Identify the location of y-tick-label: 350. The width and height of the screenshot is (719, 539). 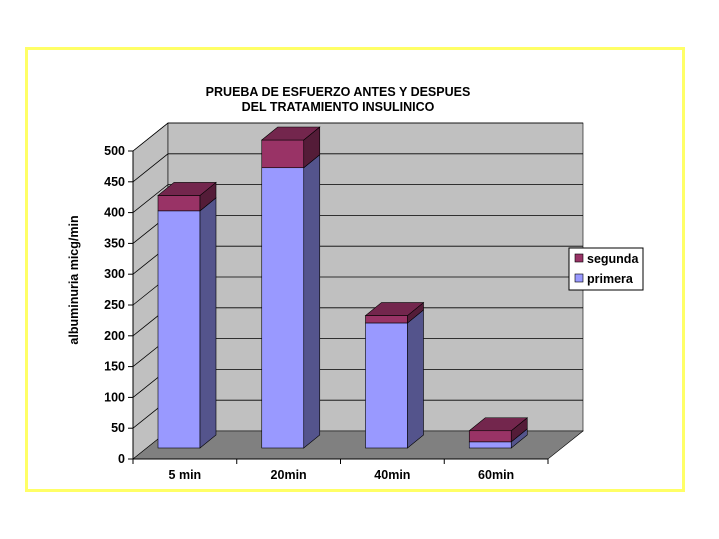
(114, 243).